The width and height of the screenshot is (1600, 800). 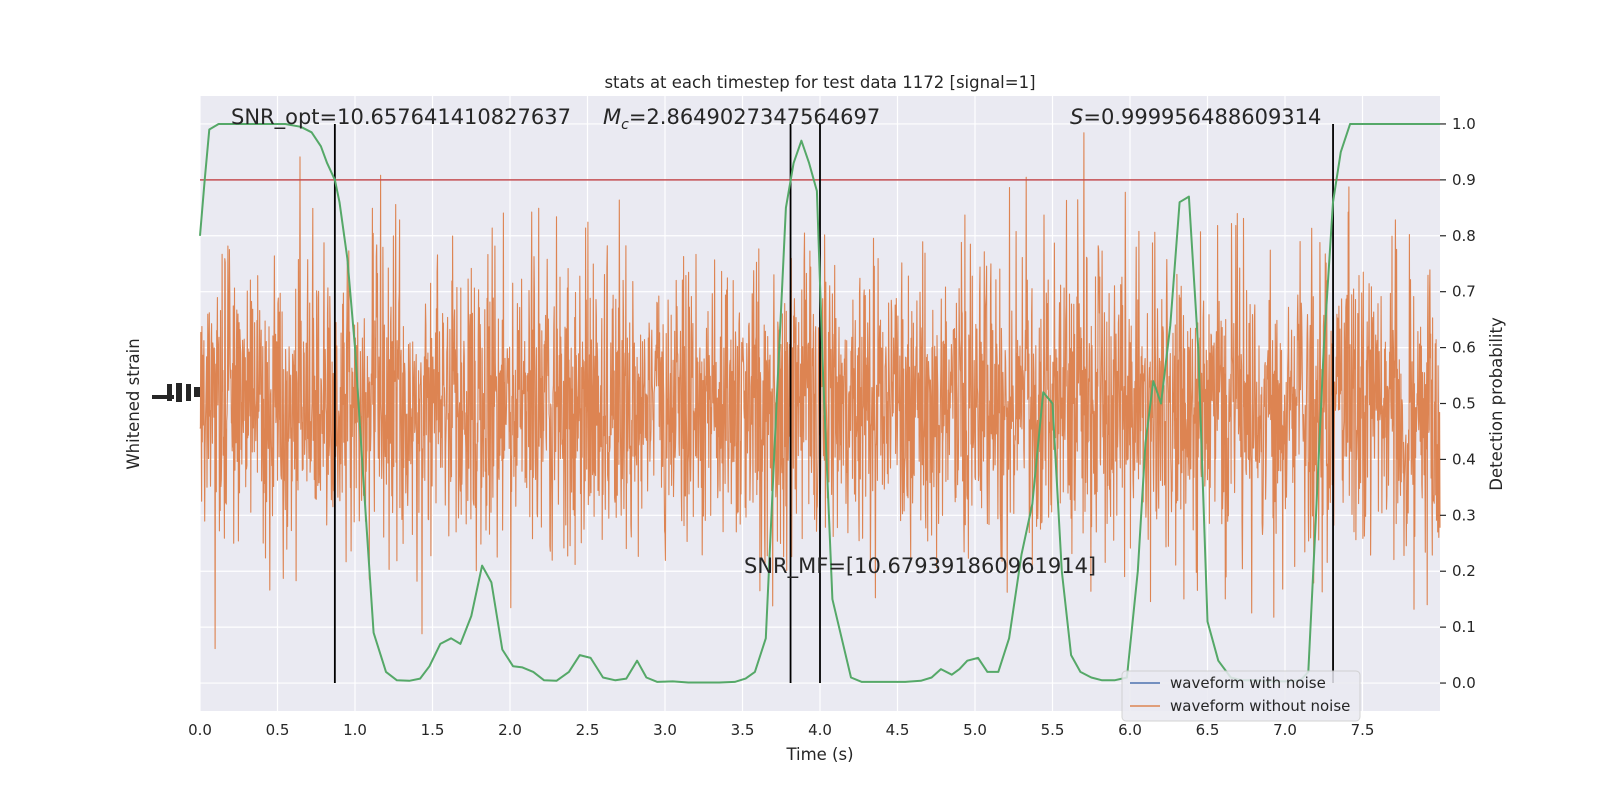 I want to click on x-tick-label: 1.0, so click(x=355, y=730).